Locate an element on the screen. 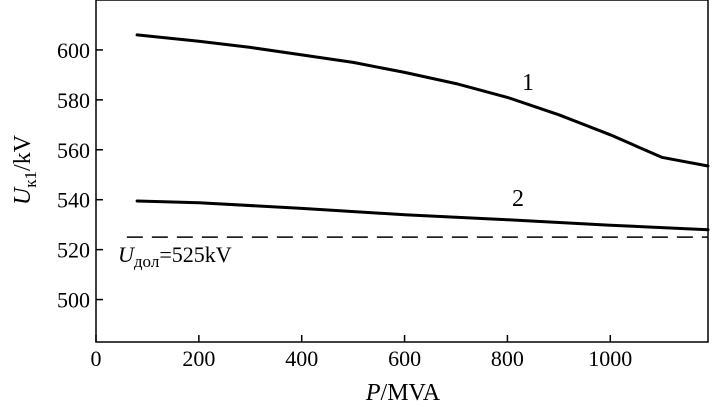 Image resolution: width=716 pixels, height=407 pixels. x-axis-label: P/MVA is located at coordinates (403, 393).